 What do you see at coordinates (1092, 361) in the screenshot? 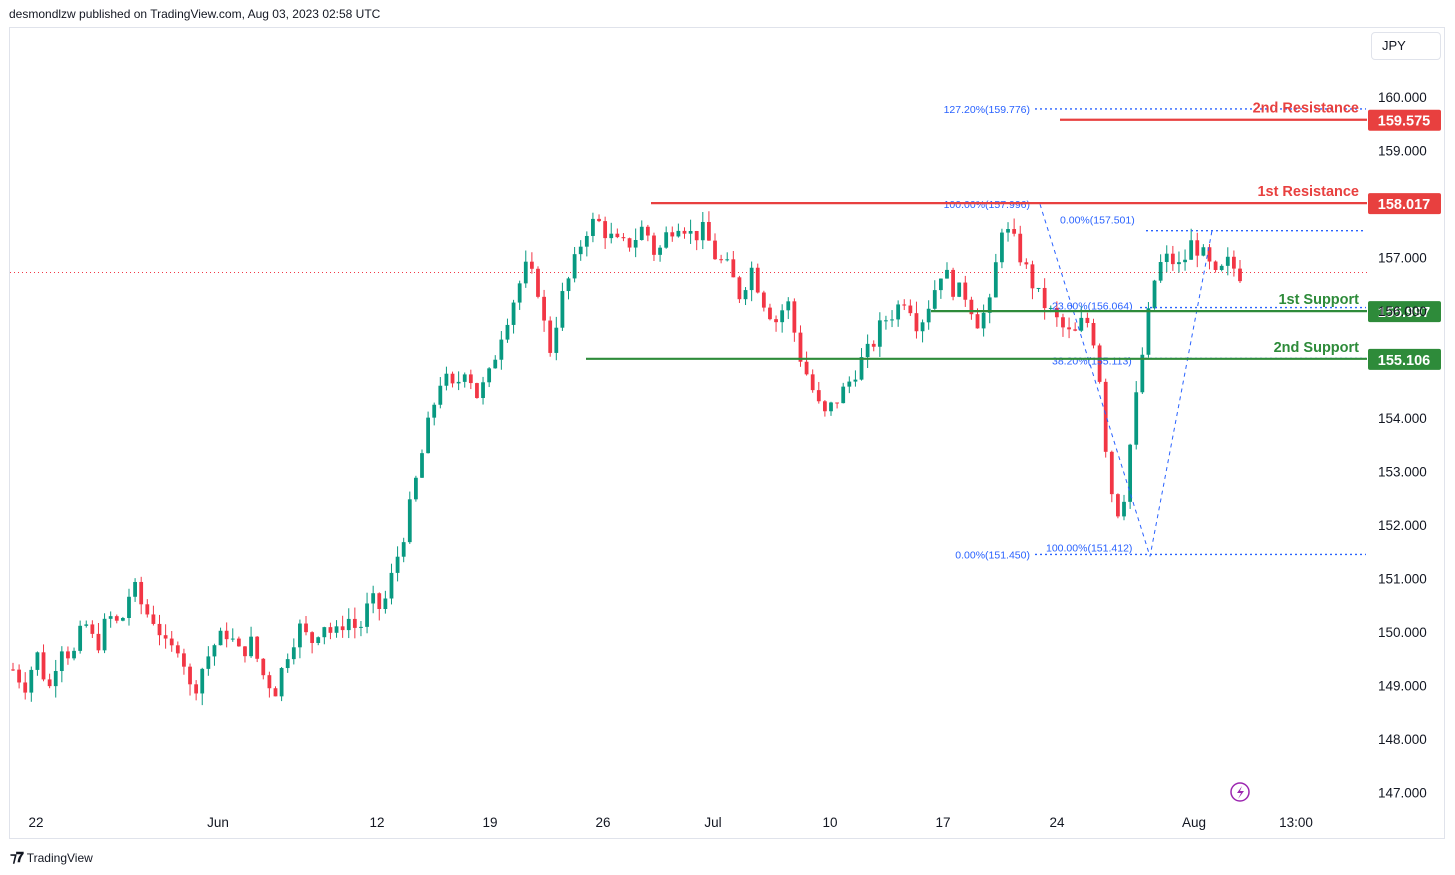
I see `fib-label: 38.20%(155.113)` at bounding box center [1092, 361].